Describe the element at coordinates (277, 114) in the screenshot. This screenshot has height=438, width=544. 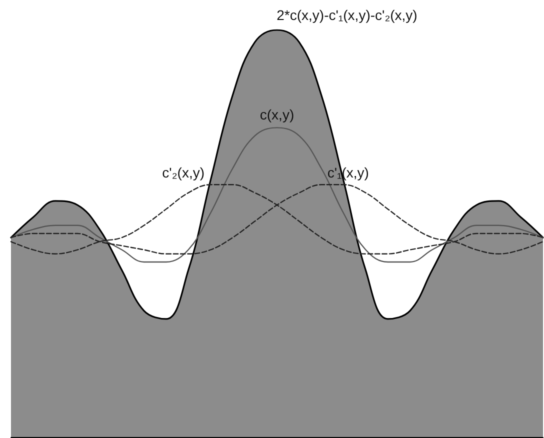
I see `series-label: c(x,y)` at that location.